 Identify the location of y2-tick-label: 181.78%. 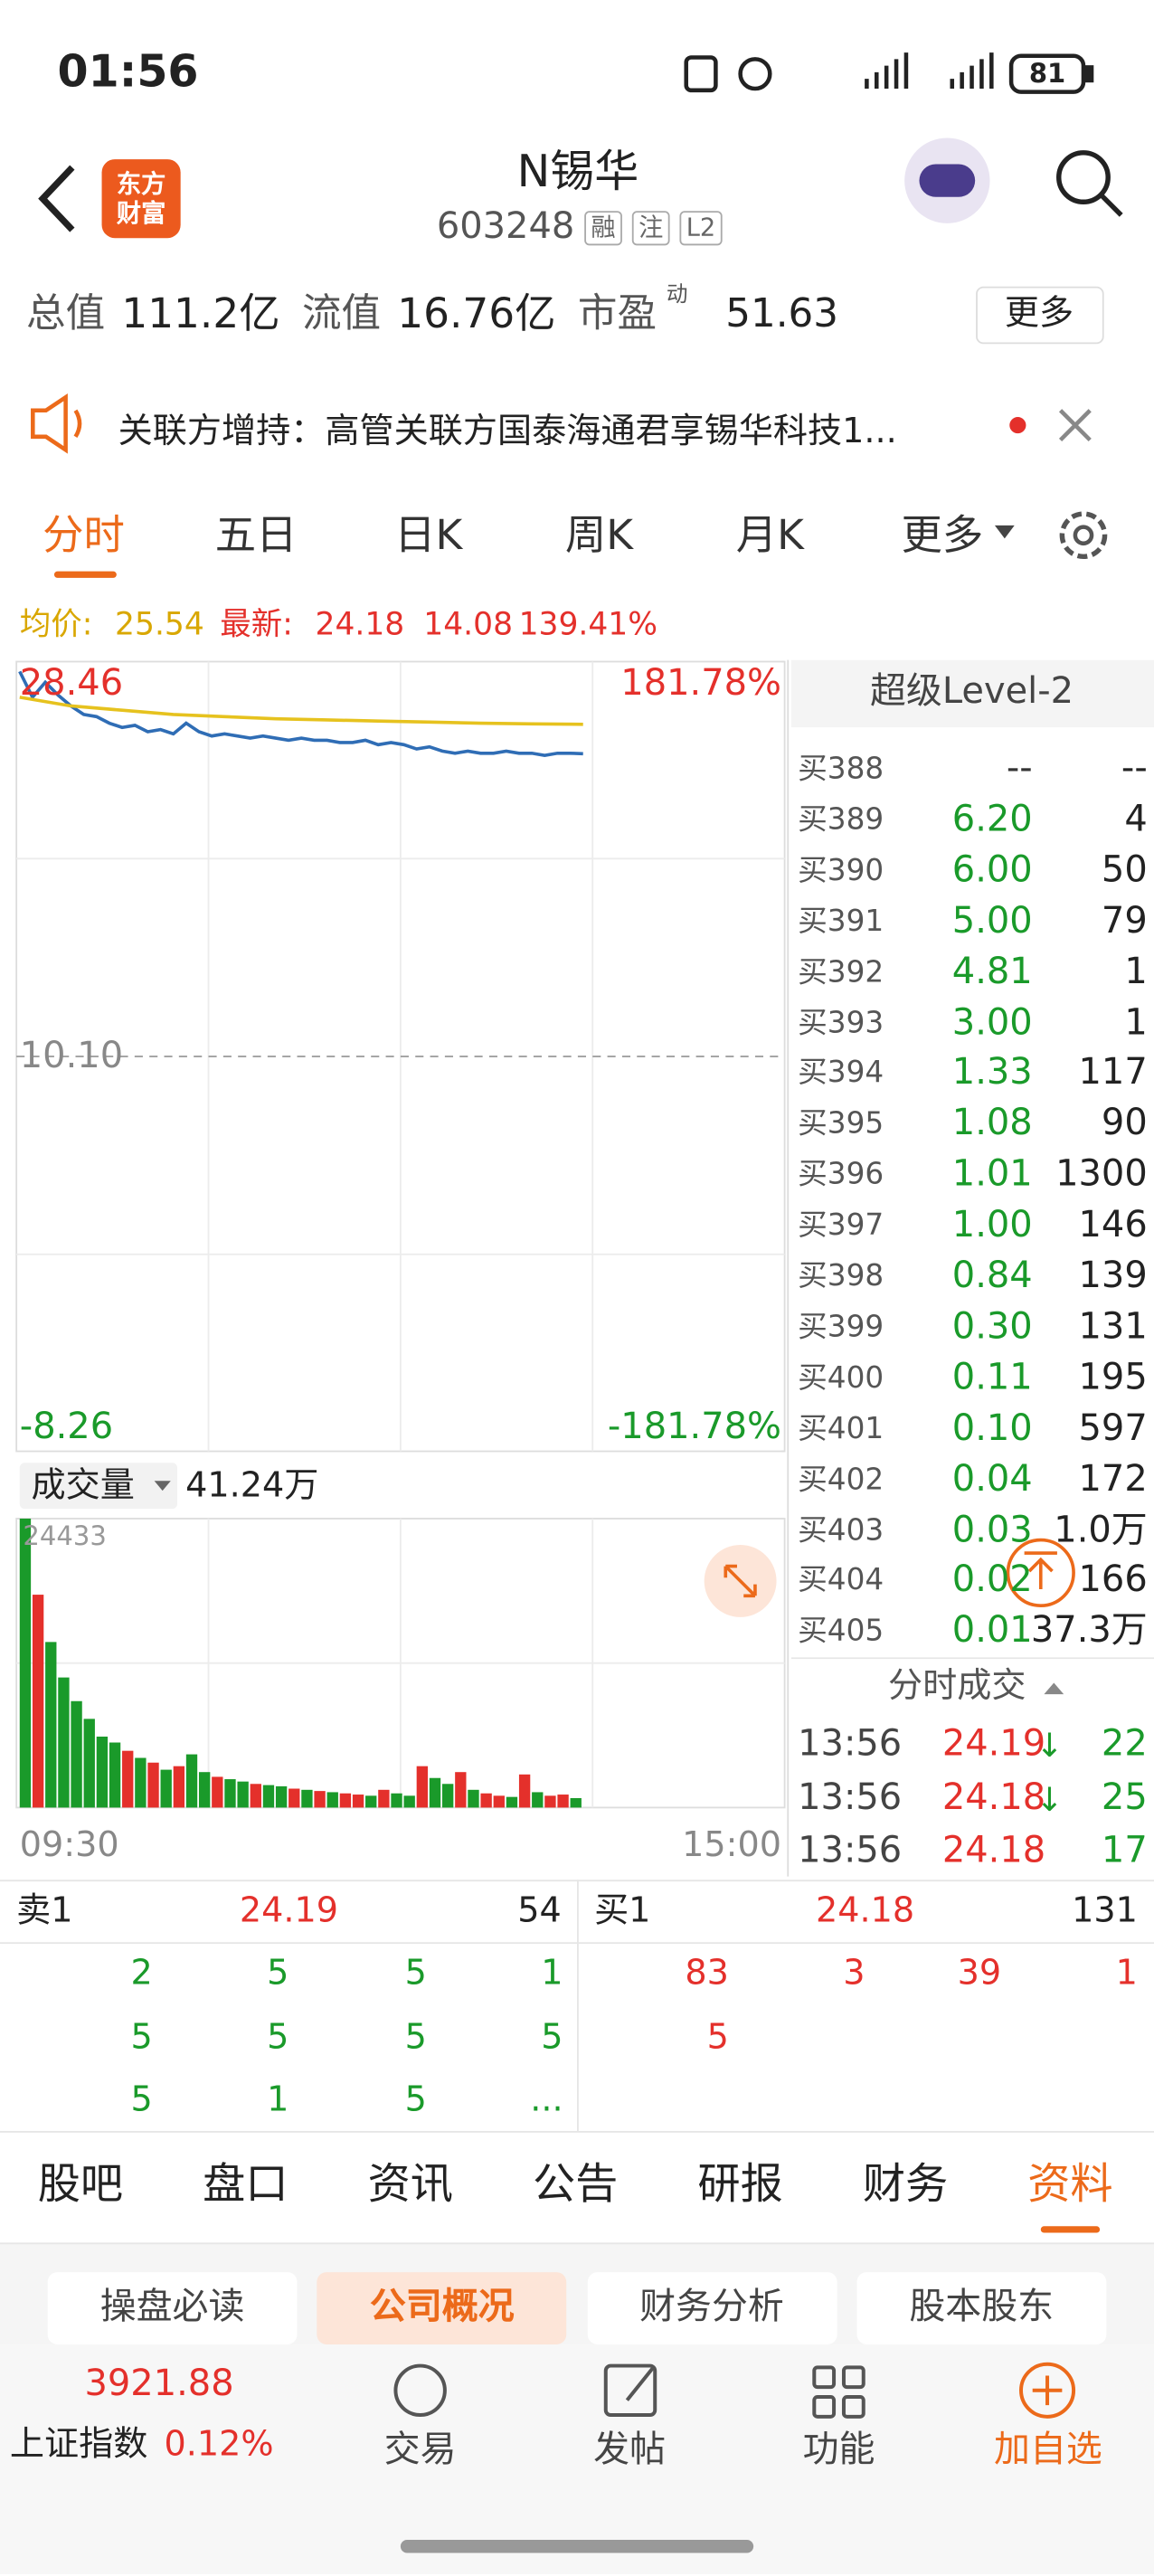
(700, 684).